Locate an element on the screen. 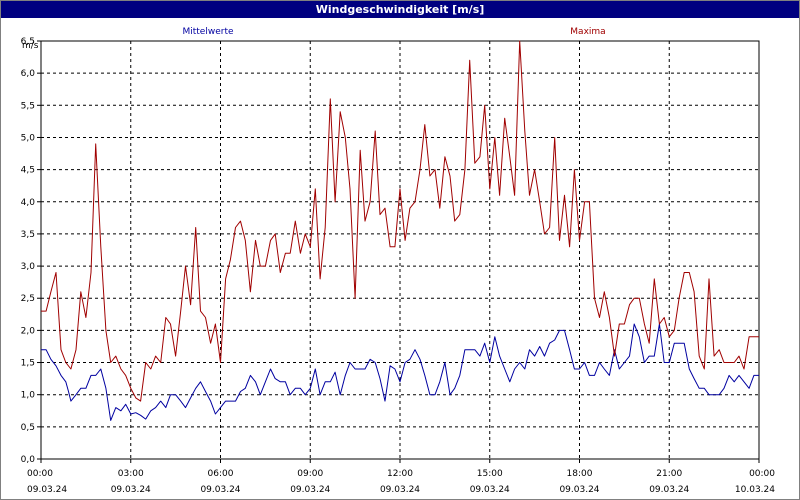 Image resolution: width=800 pixels, height=500 pixels. y-tick-label: 2,5 is located at coordinates (28, 299).